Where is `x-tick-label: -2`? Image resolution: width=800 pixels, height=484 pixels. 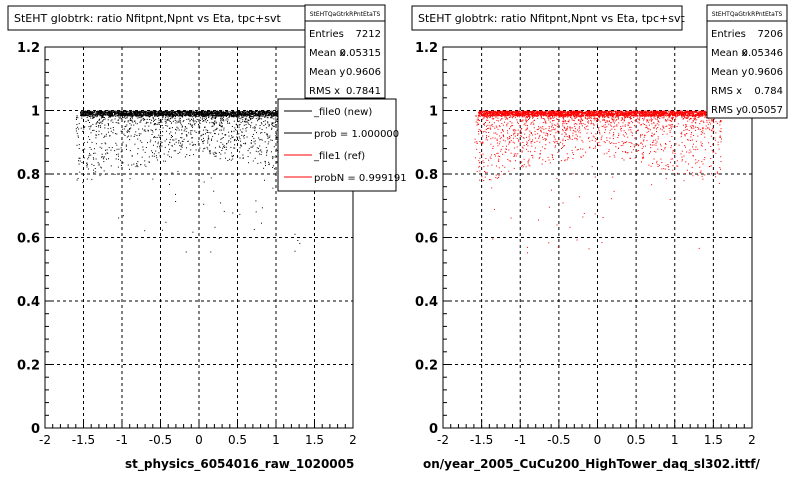 x-tick-label: -2 is located at coordinates (45, 440).